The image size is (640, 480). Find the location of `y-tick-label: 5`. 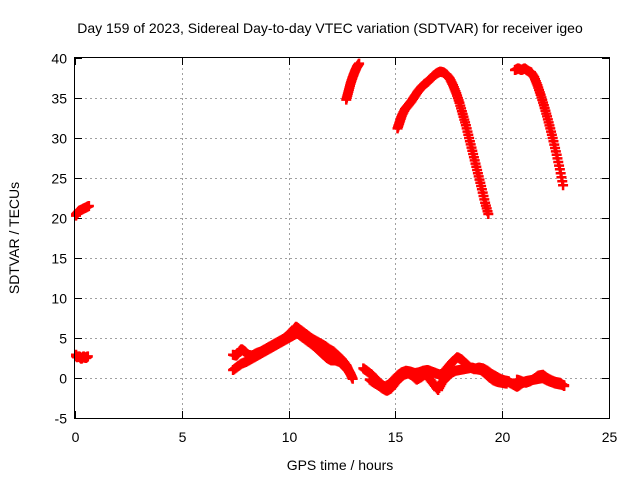

y-tick-label: 5 is located at coordinates (63, 339).